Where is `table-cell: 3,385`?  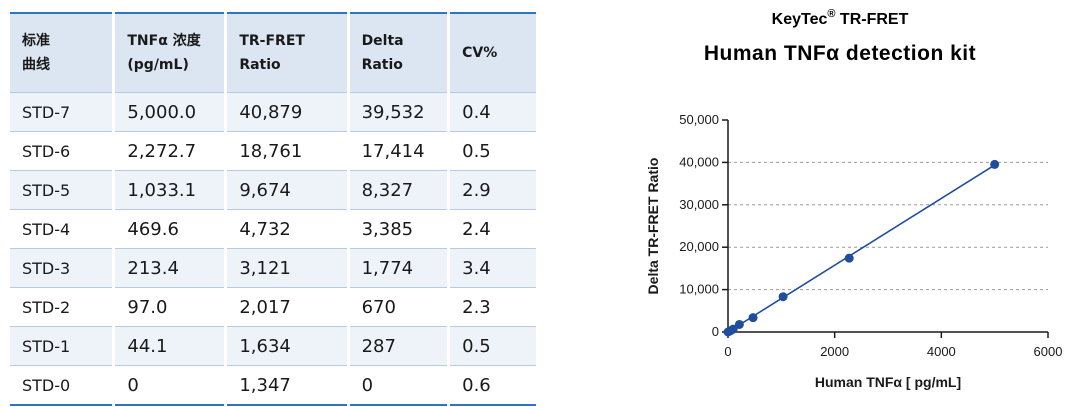
table-cell: 3,385 is located at coordinates (399, 229).